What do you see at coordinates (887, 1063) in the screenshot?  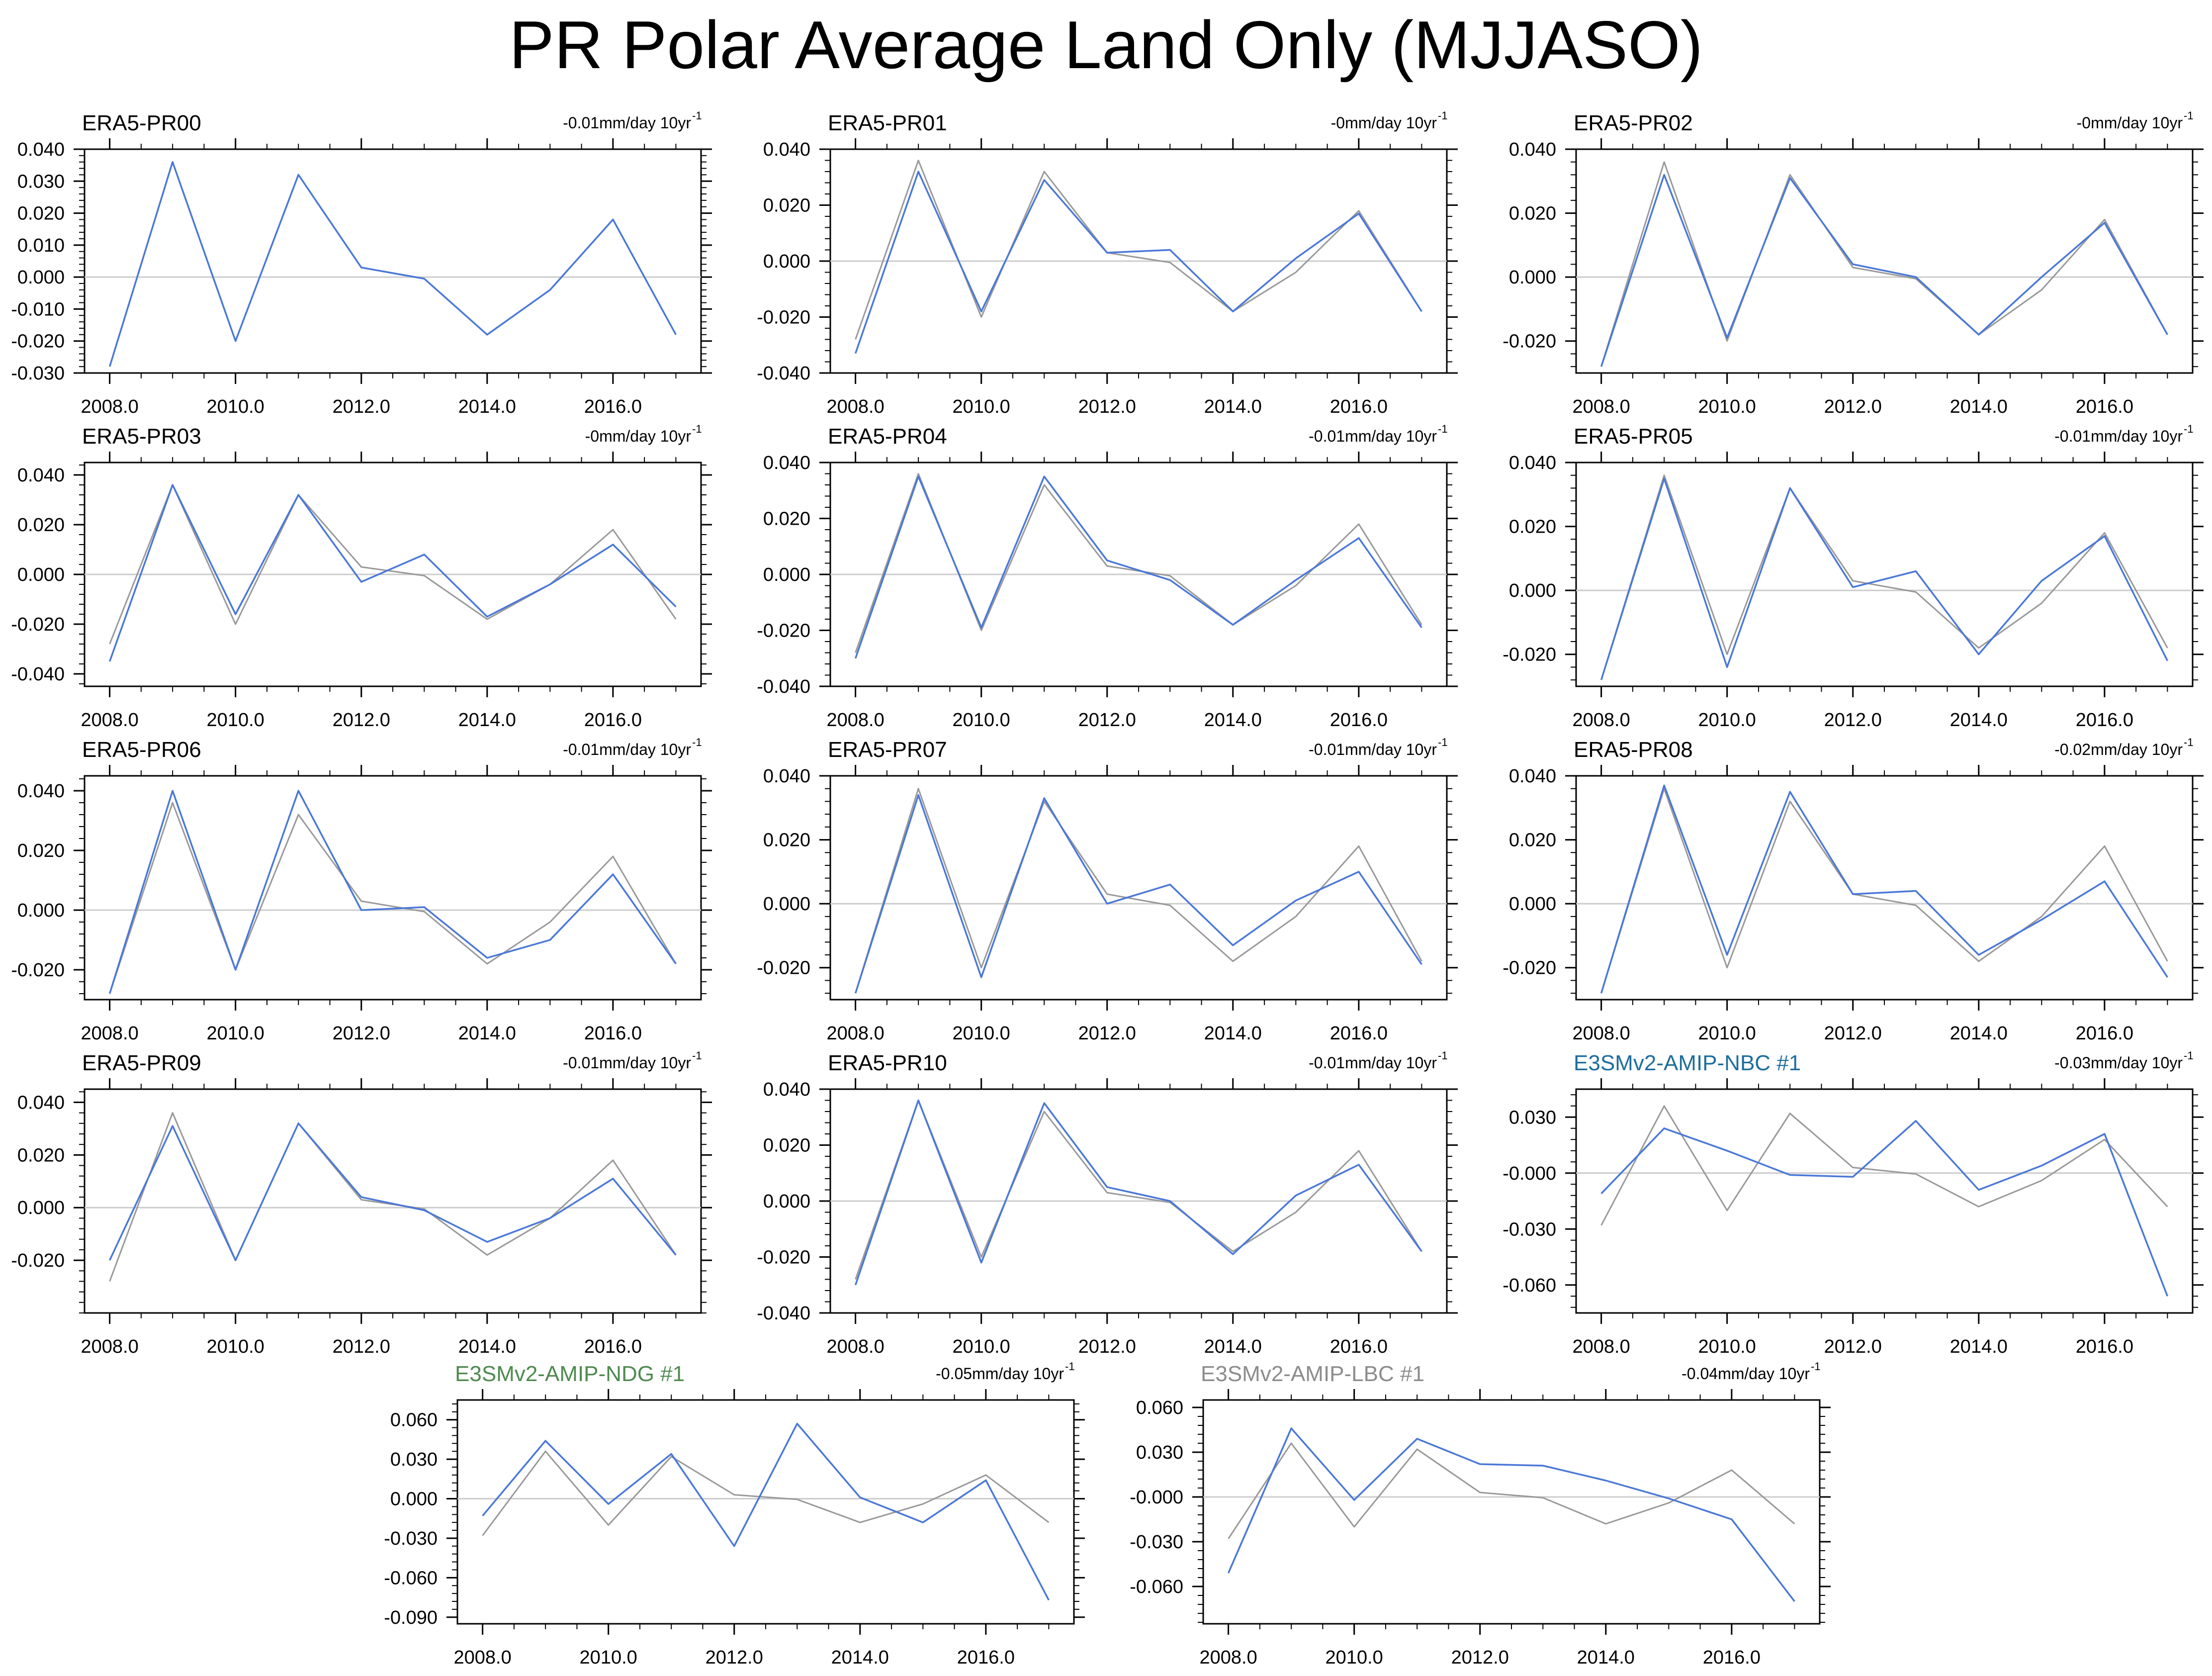 I see `panel-title: ERA5-PR10` at bounding box center [887, 1063].